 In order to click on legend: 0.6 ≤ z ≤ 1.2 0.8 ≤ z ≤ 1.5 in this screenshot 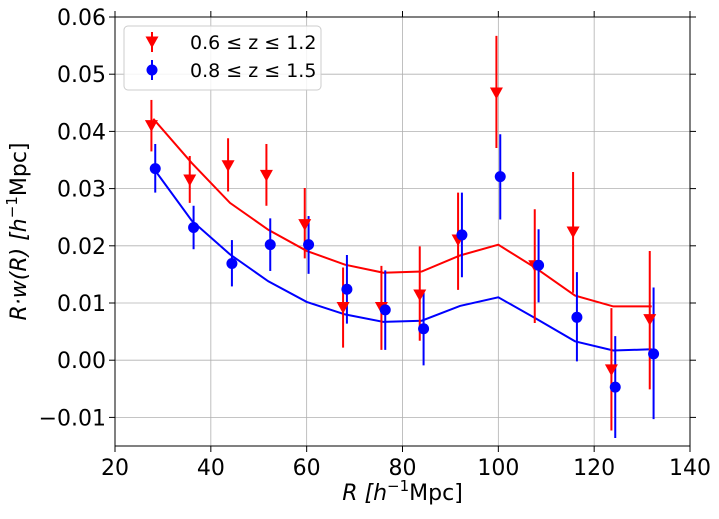, I will do `click(222, 58)`.